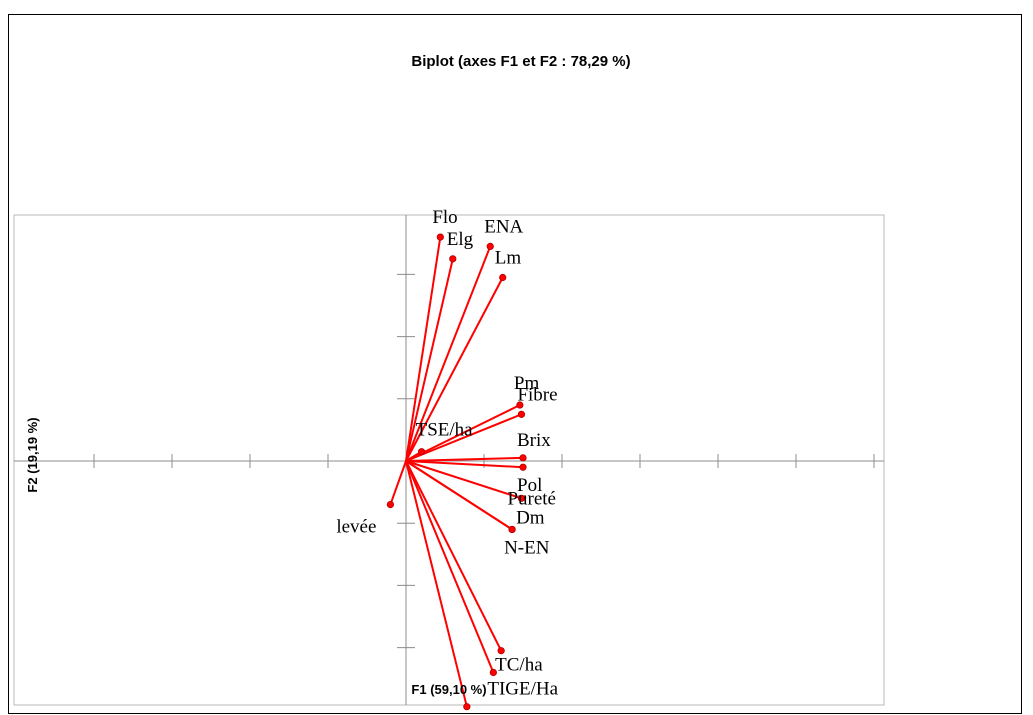 The image size is (1033, 715). Describe the element at coordinates (390, 504) in the screenshot. I see `point-lev-e` at that location.